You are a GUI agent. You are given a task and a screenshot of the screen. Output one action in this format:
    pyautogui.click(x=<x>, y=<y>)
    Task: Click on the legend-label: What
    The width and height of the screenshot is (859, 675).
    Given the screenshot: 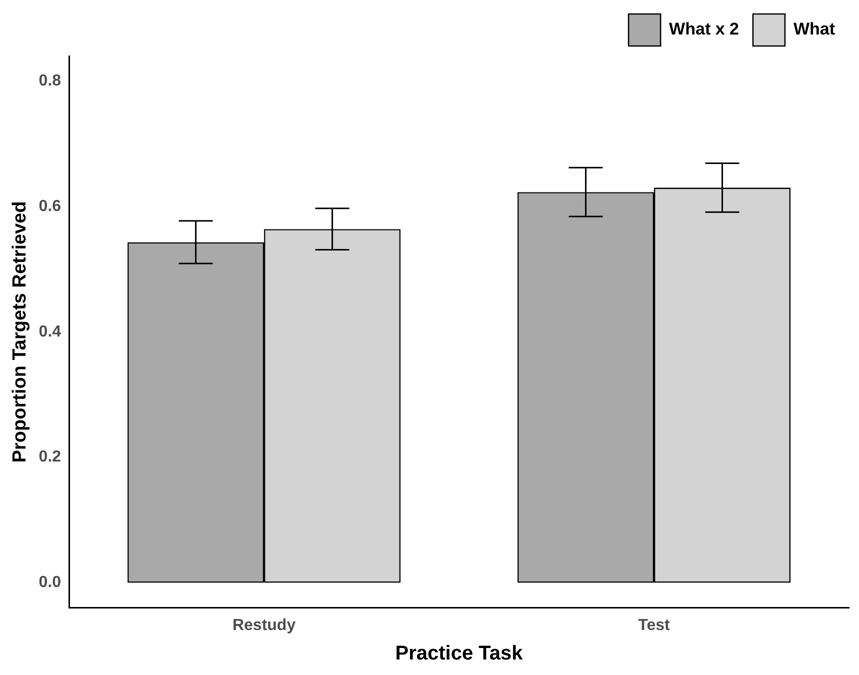 What is the action you would take?
    pyautogui.click(x=814, y=29)
    